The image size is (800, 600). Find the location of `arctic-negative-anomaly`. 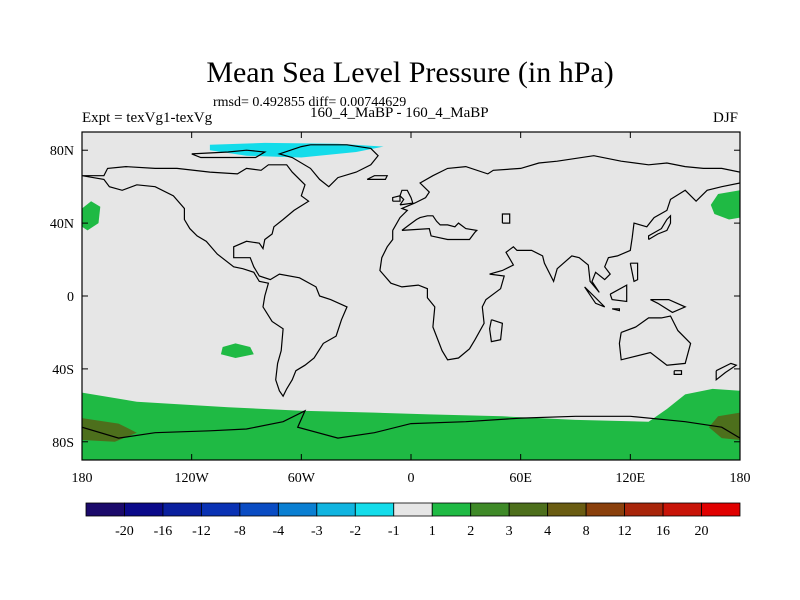

arctic-negative-anomaly is located at coordinates (296, 150).